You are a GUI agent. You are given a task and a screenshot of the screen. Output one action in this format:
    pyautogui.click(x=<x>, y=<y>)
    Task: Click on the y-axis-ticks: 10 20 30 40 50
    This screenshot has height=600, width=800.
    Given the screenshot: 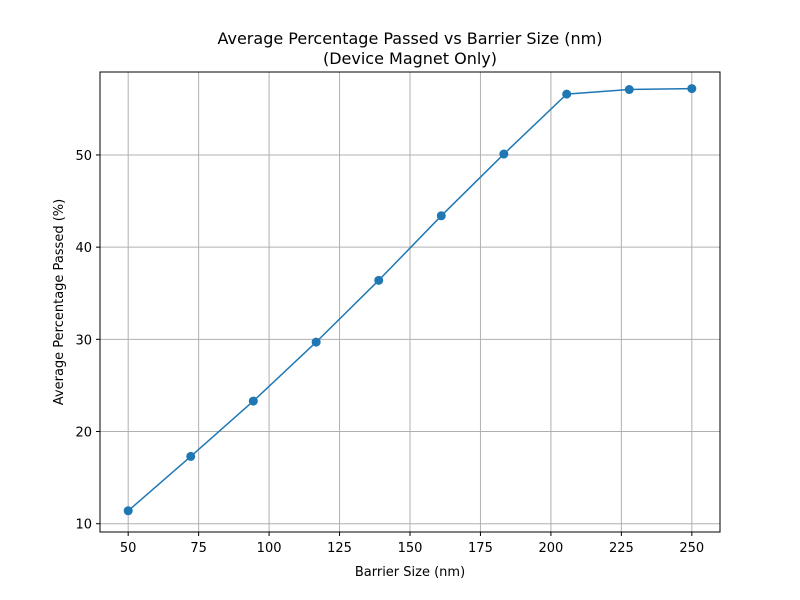 What is the action you would take?
    pyautogui.click(x=87, y=341)
    